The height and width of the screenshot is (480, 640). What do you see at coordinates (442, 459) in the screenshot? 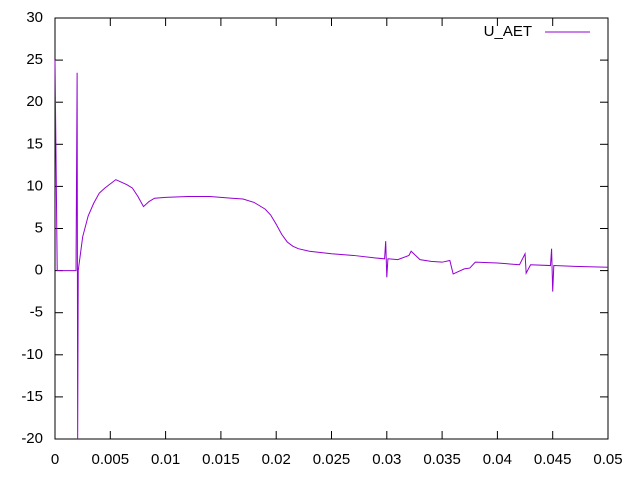
I see `x-tick-label: 0.035` at bounding box center [442, 459].